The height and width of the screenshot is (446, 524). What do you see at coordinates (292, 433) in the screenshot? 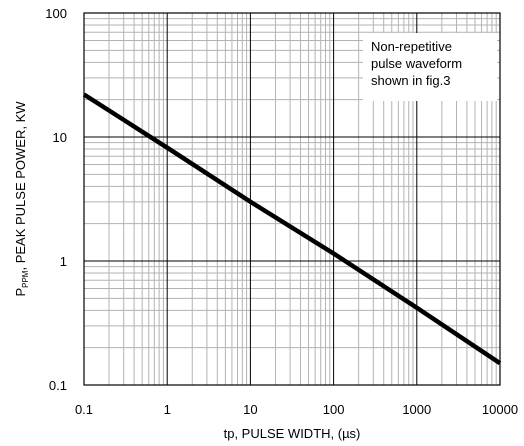
I see `x-axis-label: tp, PULSE WIDTH, (µs)` at bounding box center [292, 433].